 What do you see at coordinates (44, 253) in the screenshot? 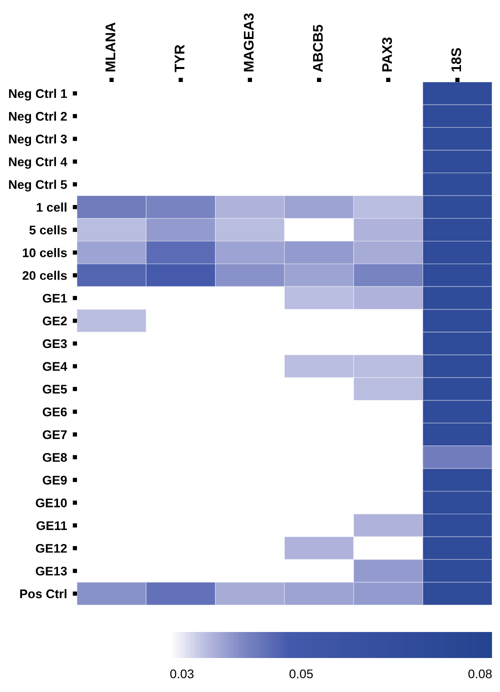
I see `y-tick-label: 10 cells` at bounding box center [44, 253].